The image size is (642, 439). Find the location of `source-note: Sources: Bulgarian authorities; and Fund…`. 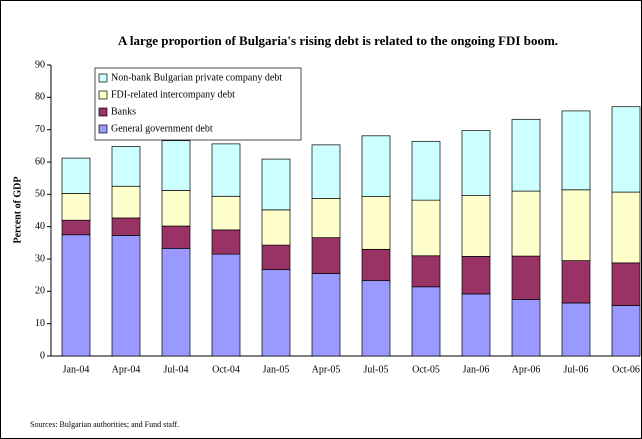

source-note: Sources: Bulgarian authorities; and Fund… is located at coordinates (104, 424).